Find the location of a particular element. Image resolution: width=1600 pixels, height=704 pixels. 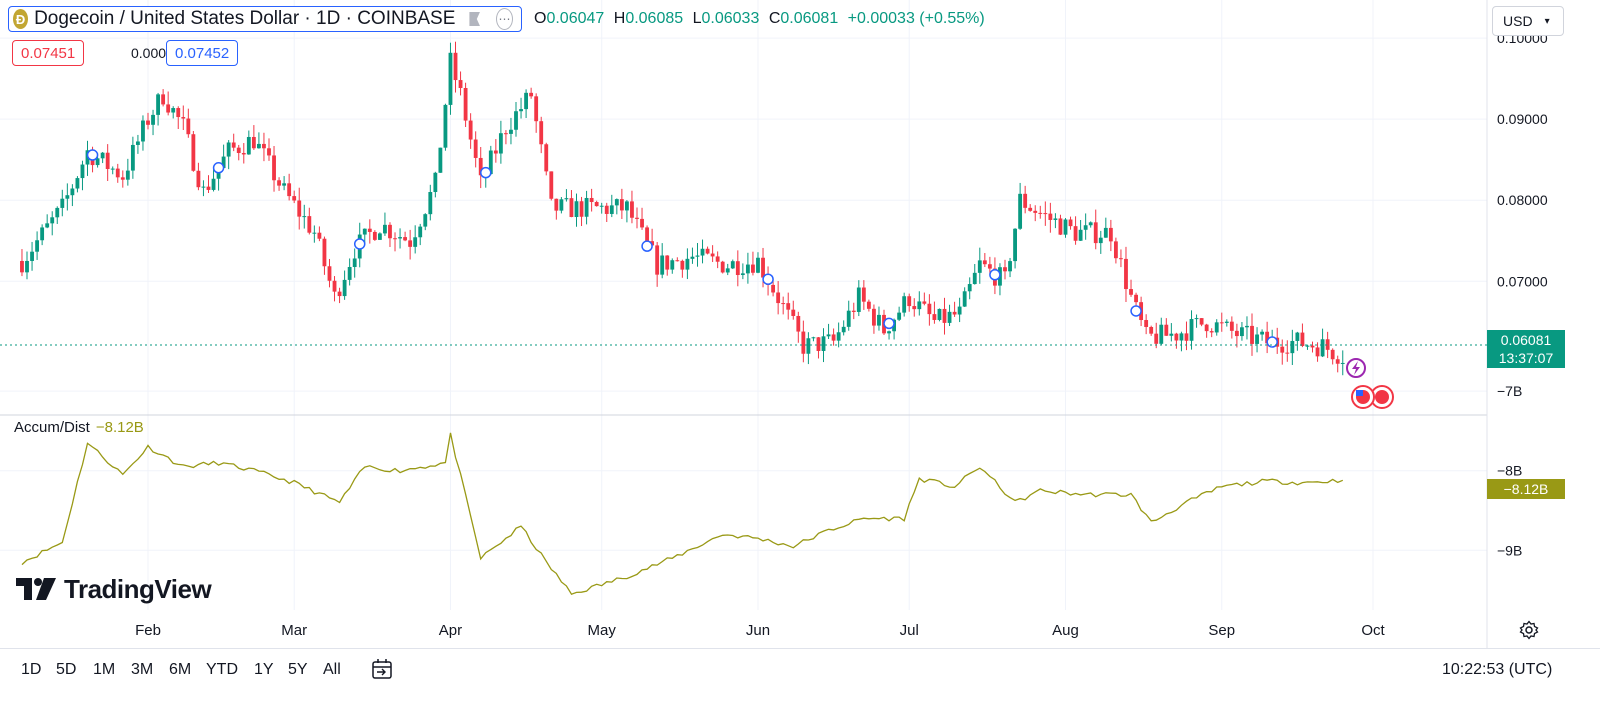

utc-clock: 10:22:53 (UTC) is located at coordinates (1497, 669).